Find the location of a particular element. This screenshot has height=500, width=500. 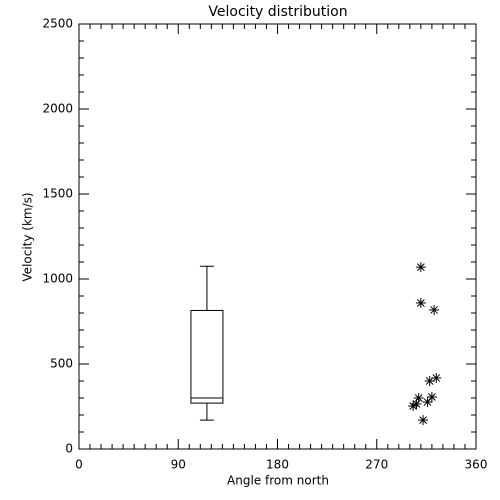

box is located at coordinates (207, 356).